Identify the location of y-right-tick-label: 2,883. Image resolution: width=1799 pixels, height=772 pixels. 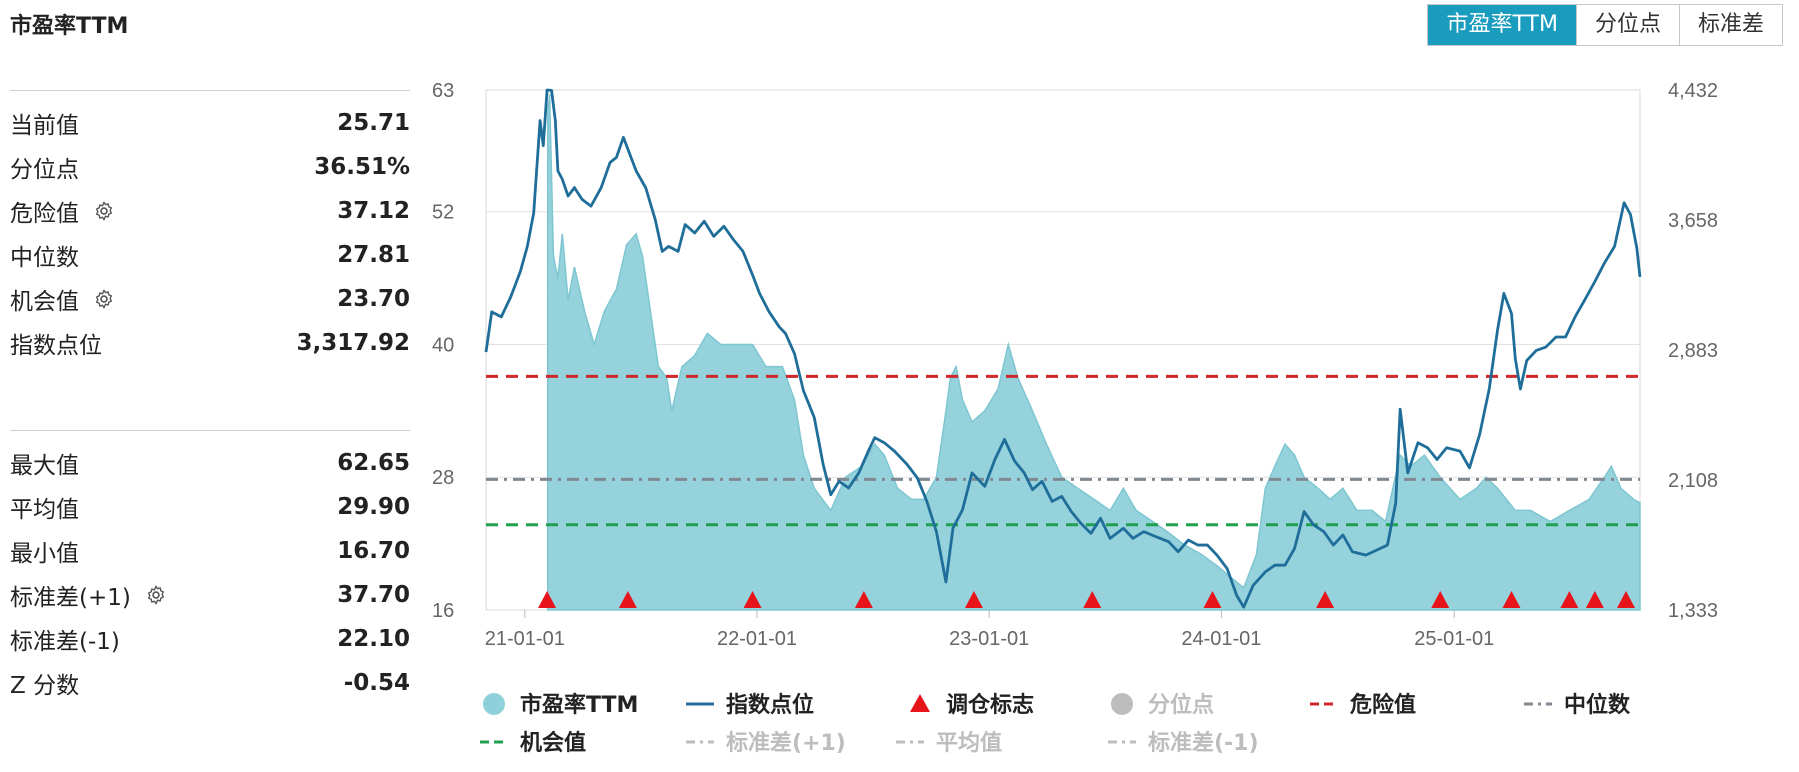
(1693, 351).